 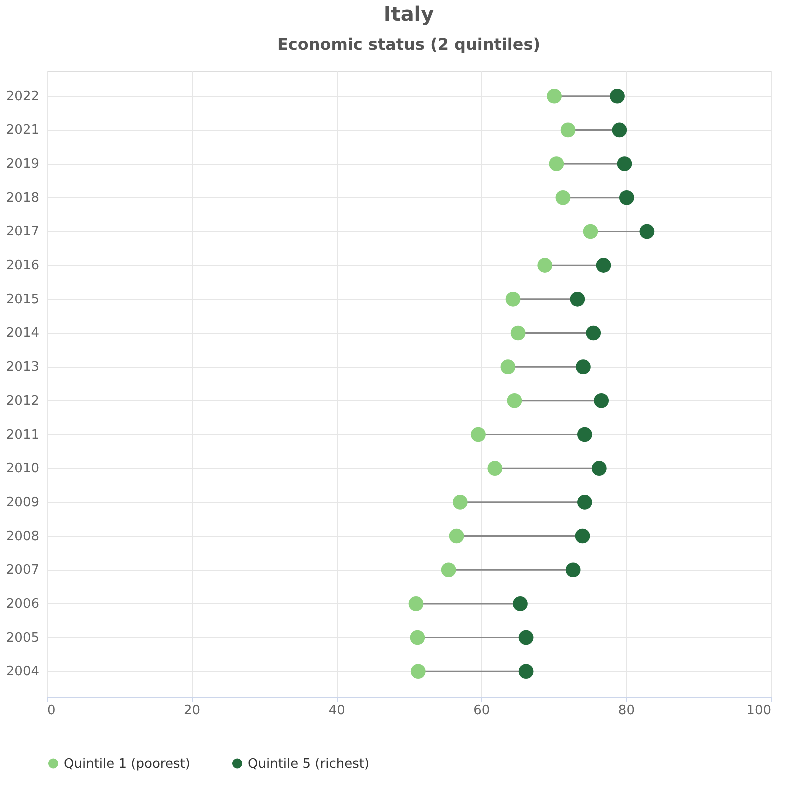 I want to click on y-tick-label: 2013, so click(x=23, y=368).